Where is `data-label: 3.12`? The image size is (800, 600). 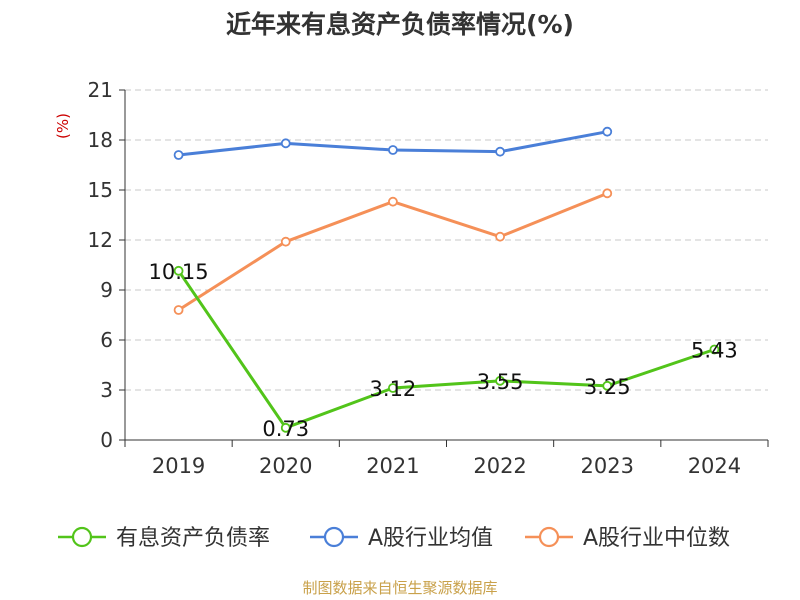
data-label: 3.12 is located at coordinates (393, 389).